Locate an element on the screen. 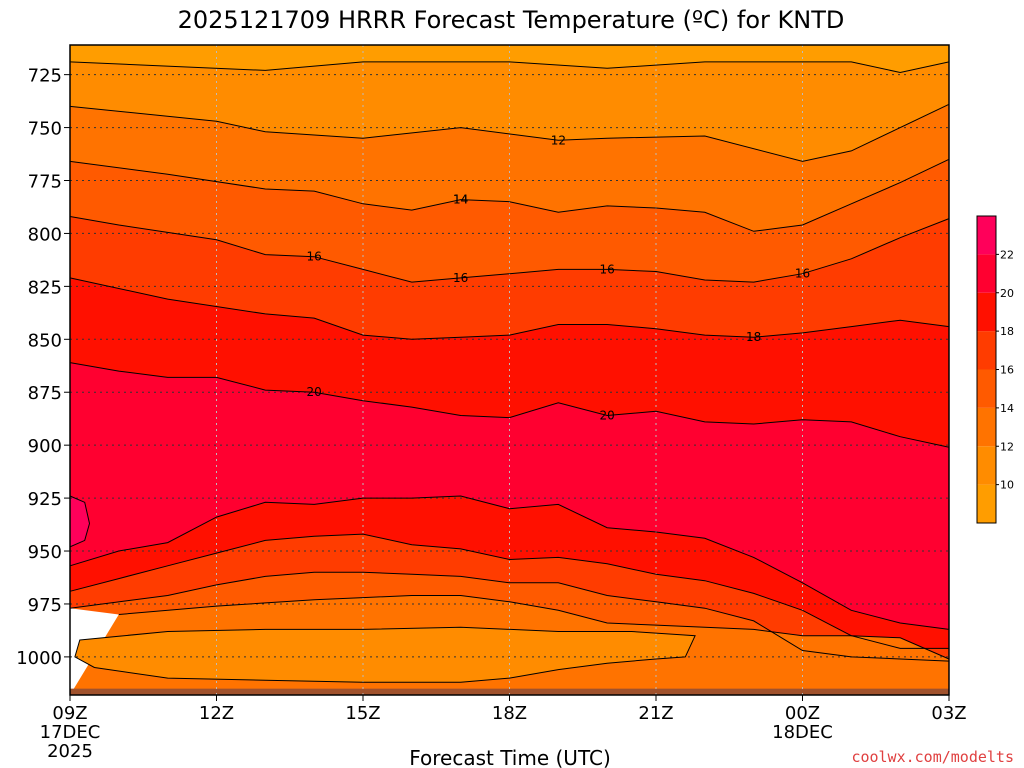 The image size is (1024, 768). colorbar-label: 10 is located at coordinates (1007, 485).